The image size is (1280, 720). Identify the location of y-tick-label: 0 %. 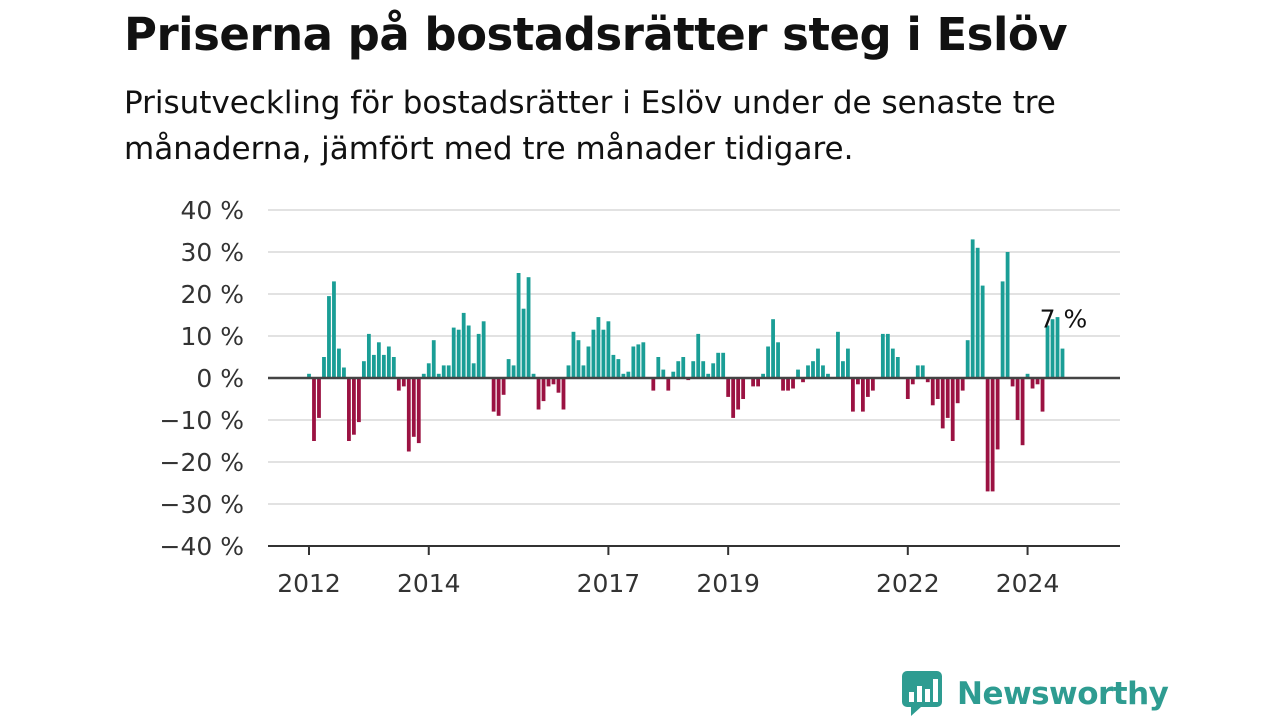
(220, 378).